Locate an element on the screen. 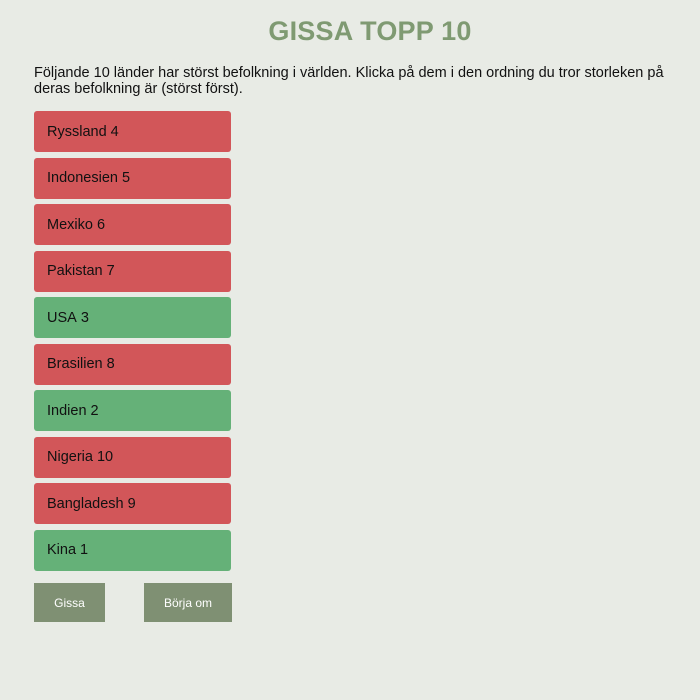 Image resolution: width=700 pixels, height=700 pixels. country-name: Pakistan is located at coordinates (75, 271).